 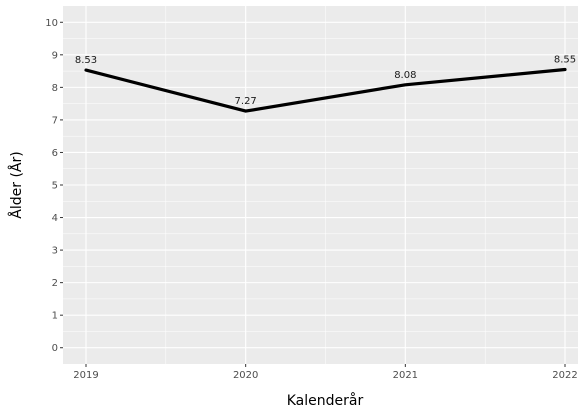 I want to click on data-label: 8.53, so click(x=86, y=60).